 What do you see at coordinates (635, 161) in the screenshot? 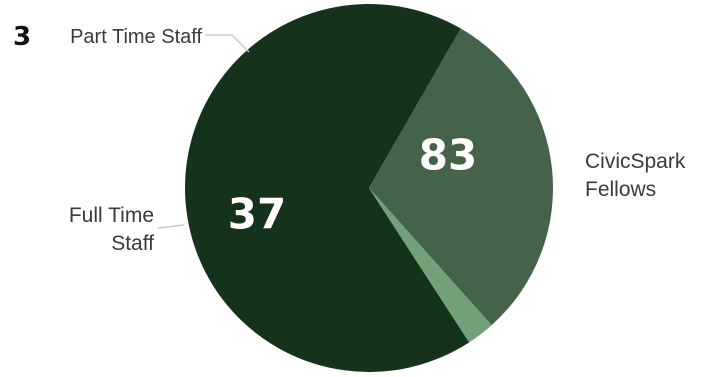
I see `category-label-civicspark-fellows-line-1: CivicSpark` at bounding box center [635, 161].